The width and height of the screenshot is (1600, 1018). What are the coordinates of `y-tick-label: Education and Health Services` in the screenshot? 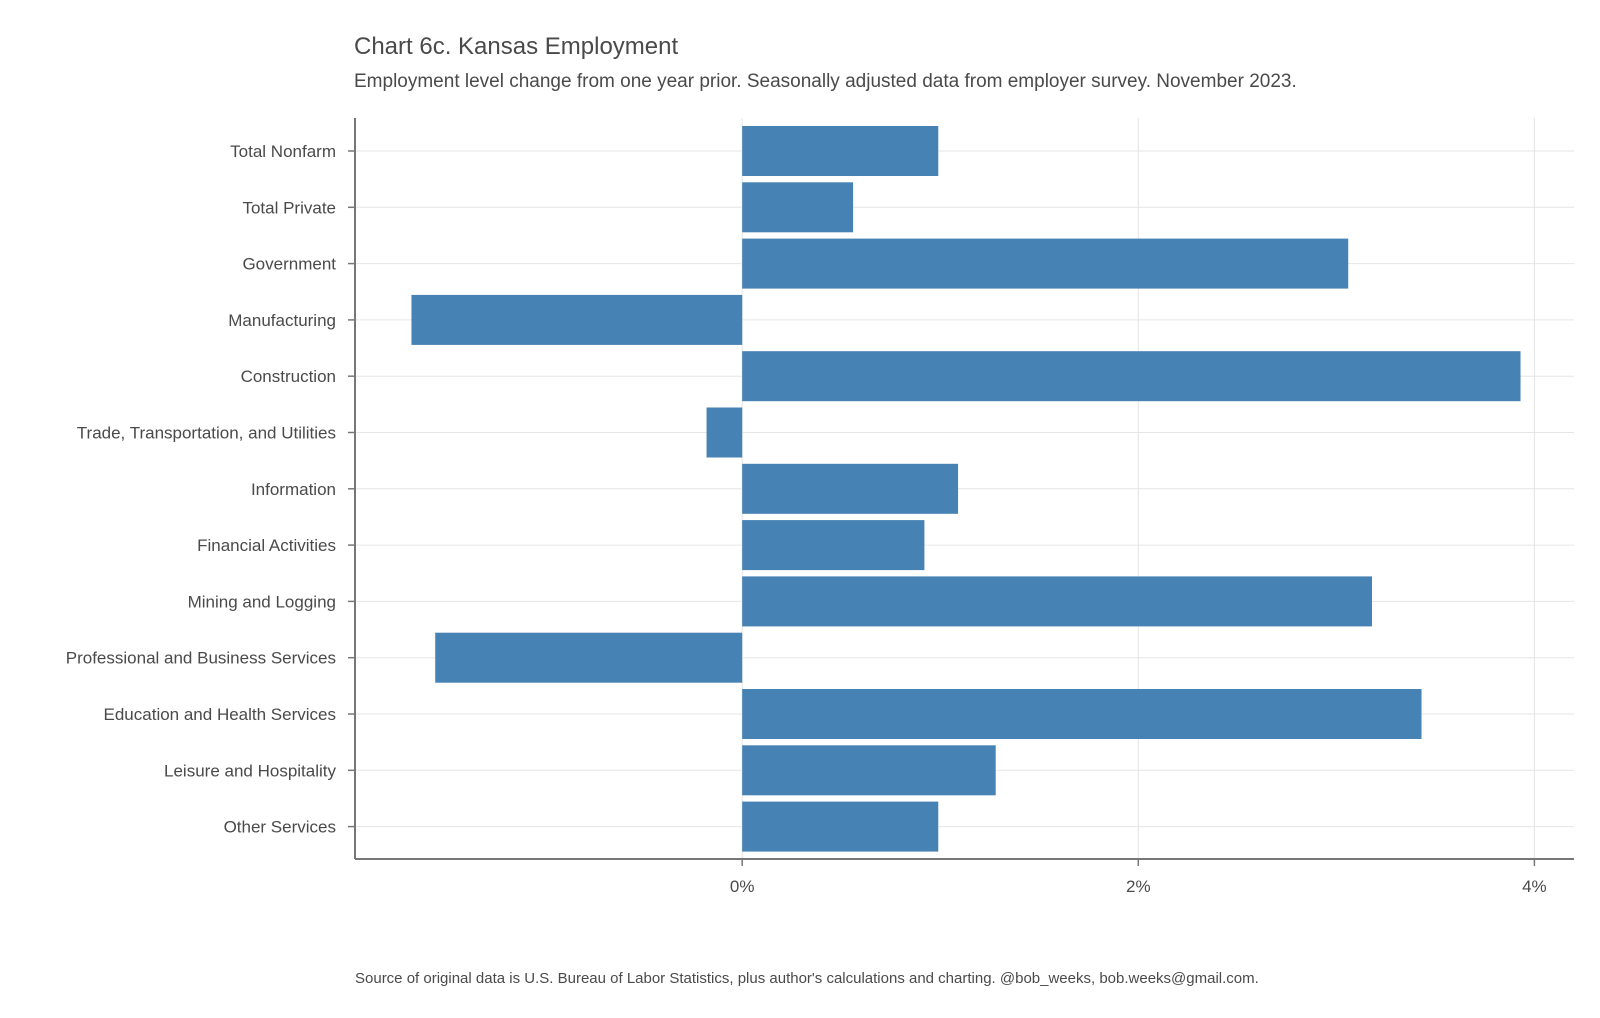 It's located at (220, 714).